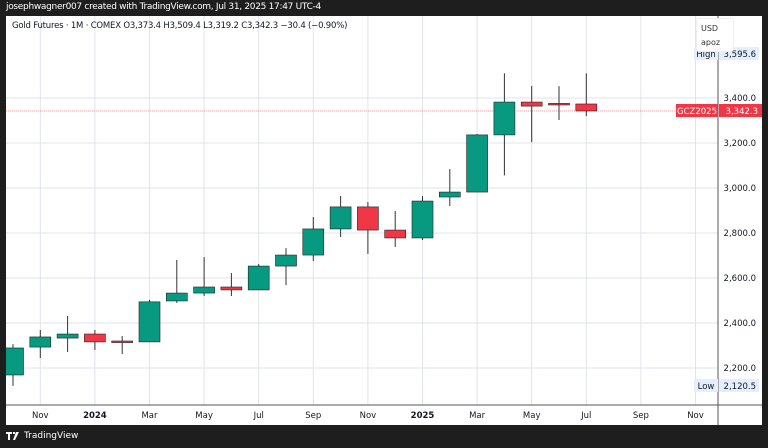 The width and height of the screenshot is (768, 448). What do you see at coordinates (740, 189) in the screenshot?
I see `price-tick-label: 3,000.0` at bounding box center [740, 189].